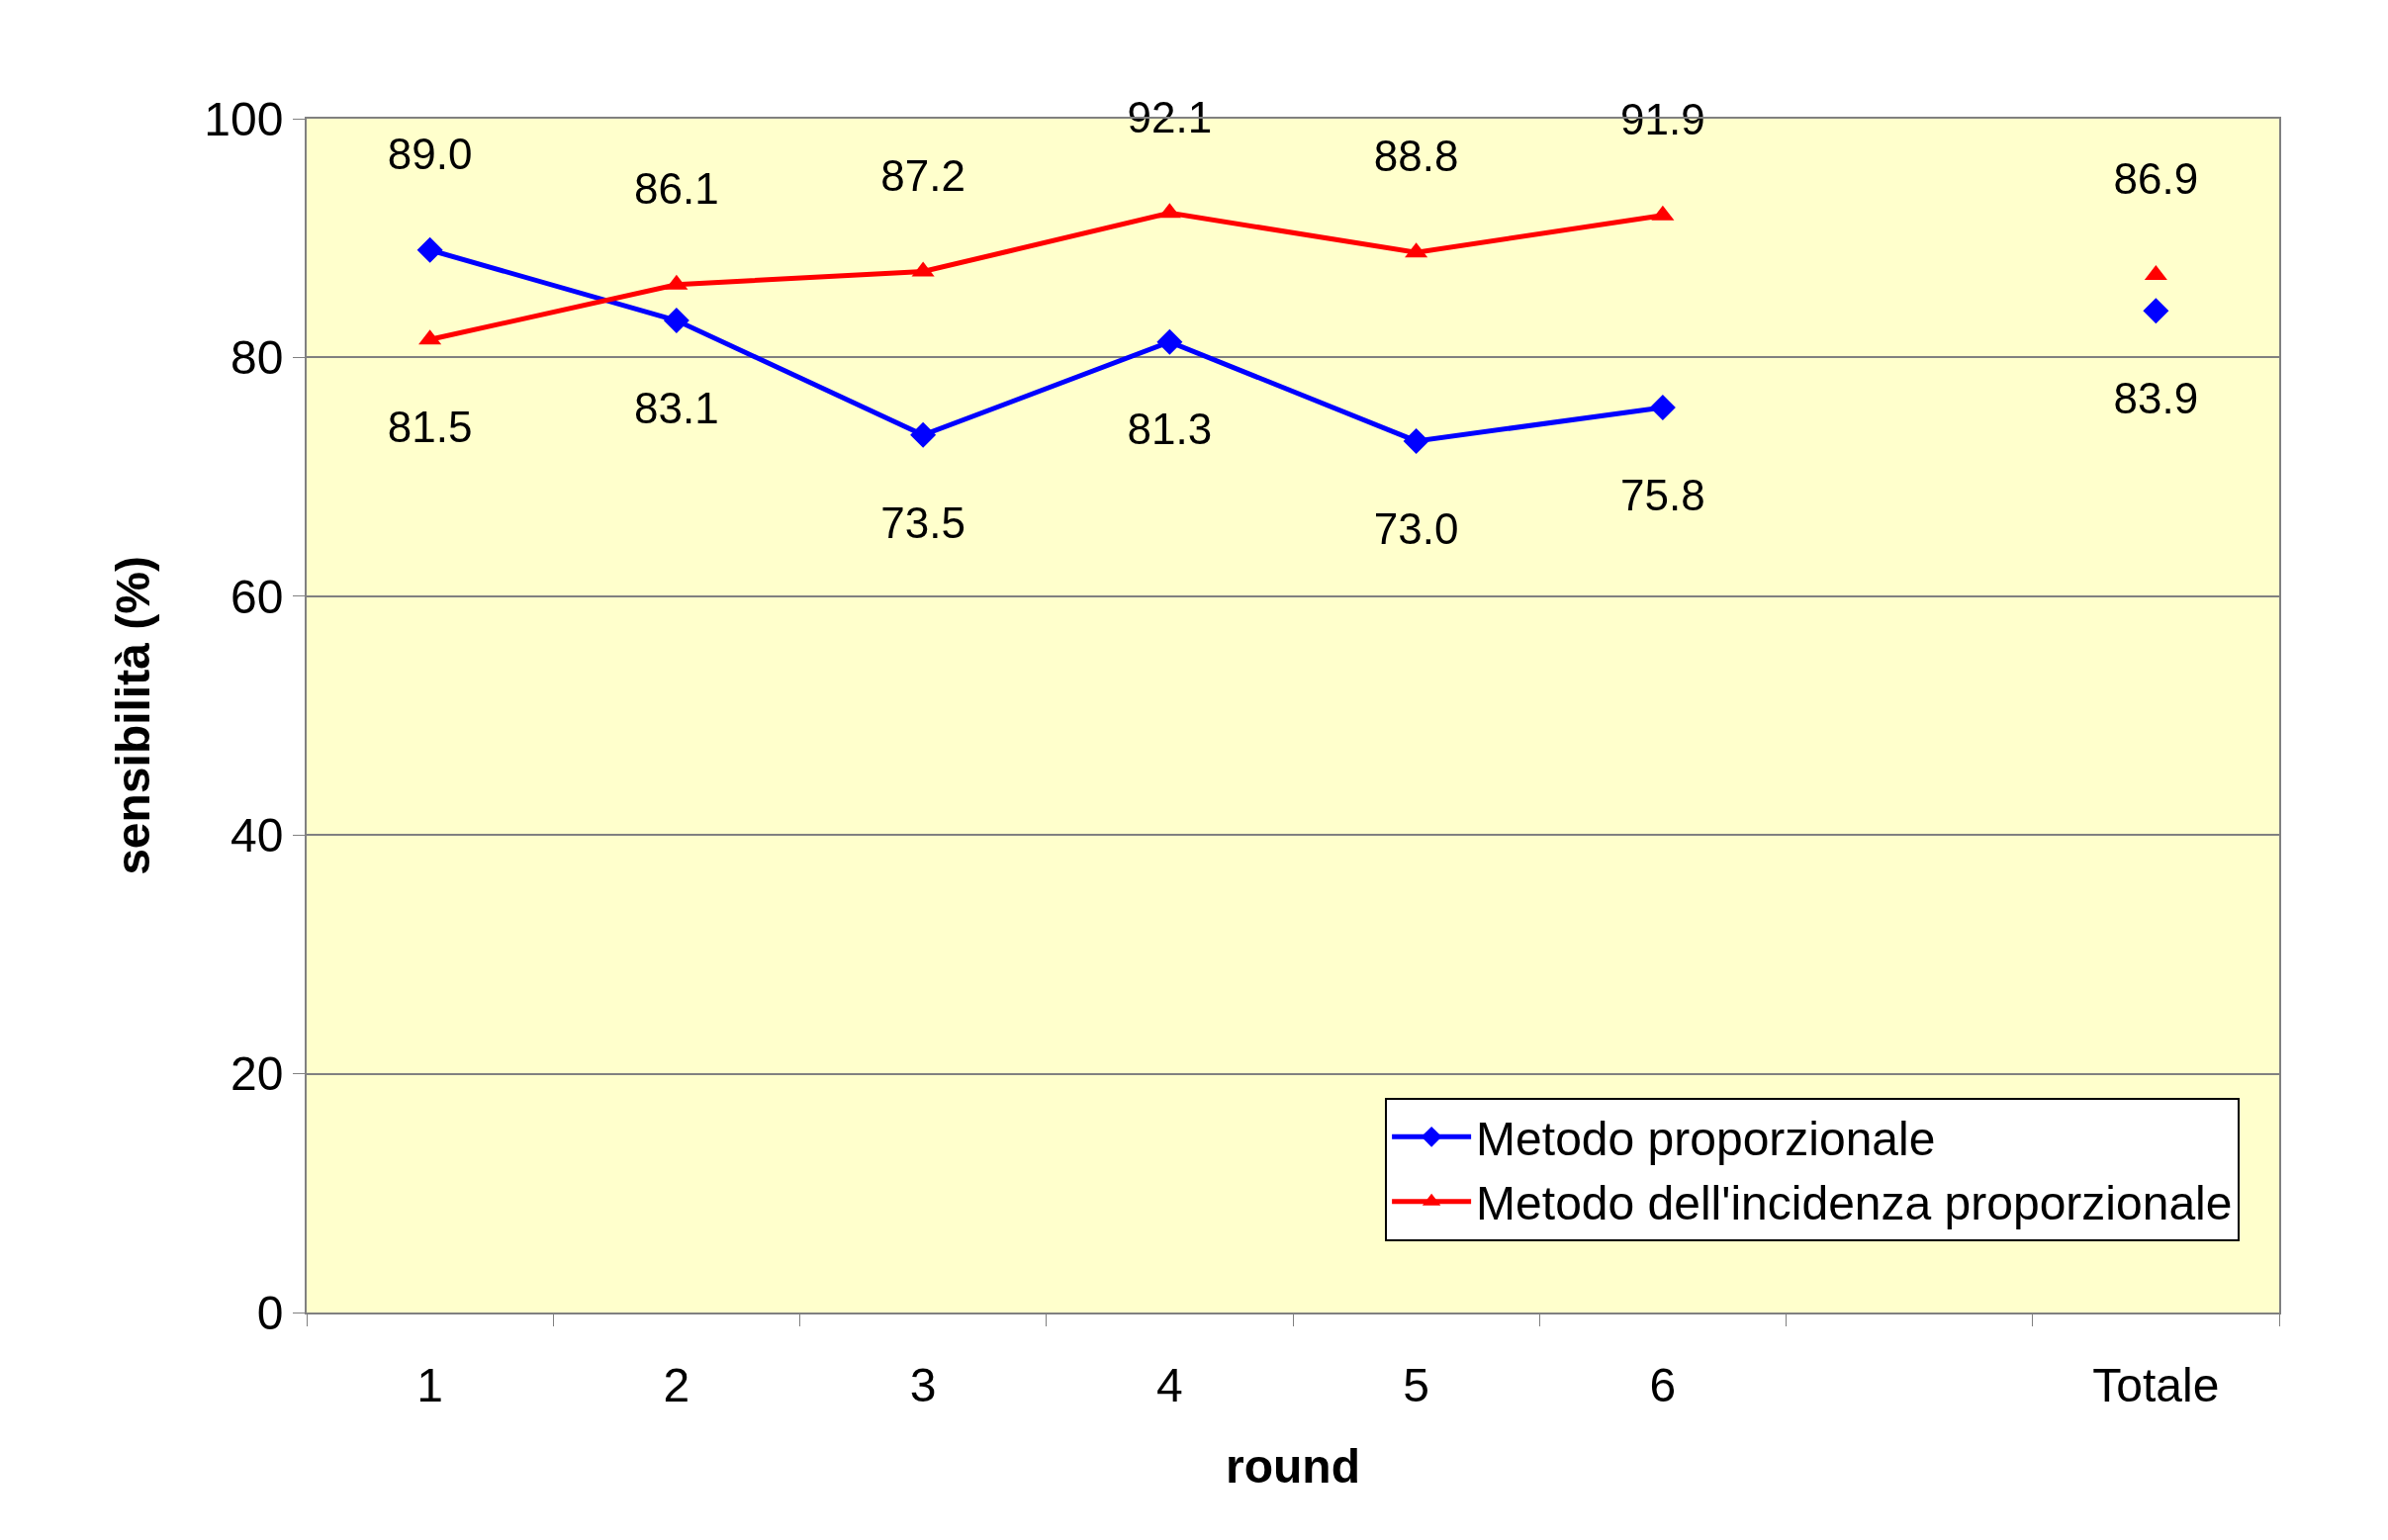 This screenshot has width=2388, height=1540. Describe the element at coordinates (676, 407) in the screenshot. I see `data-label: 83.1` at that location.